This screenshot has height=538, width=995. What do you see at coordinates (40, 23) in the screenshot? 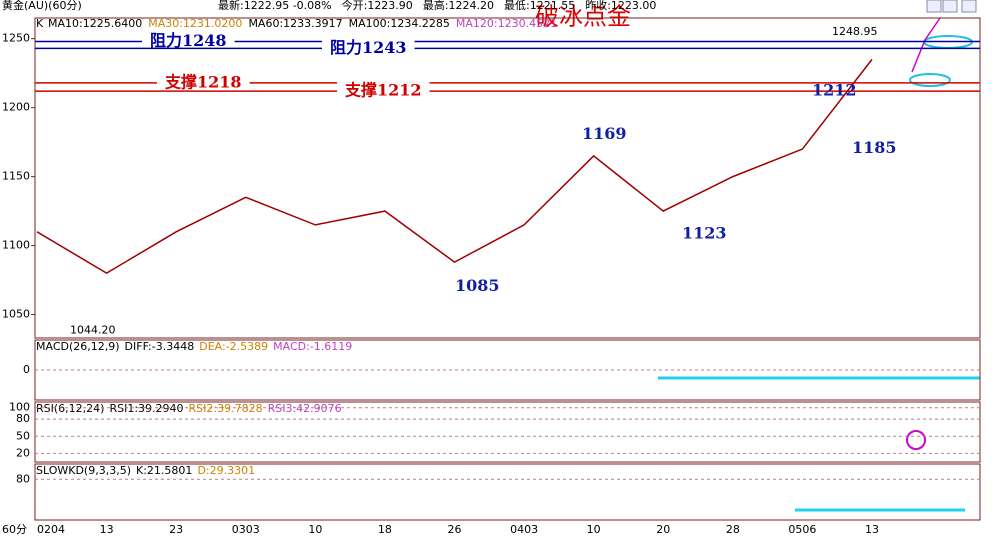
I see `legend-prefix: K` at bounding box center [40, 23].